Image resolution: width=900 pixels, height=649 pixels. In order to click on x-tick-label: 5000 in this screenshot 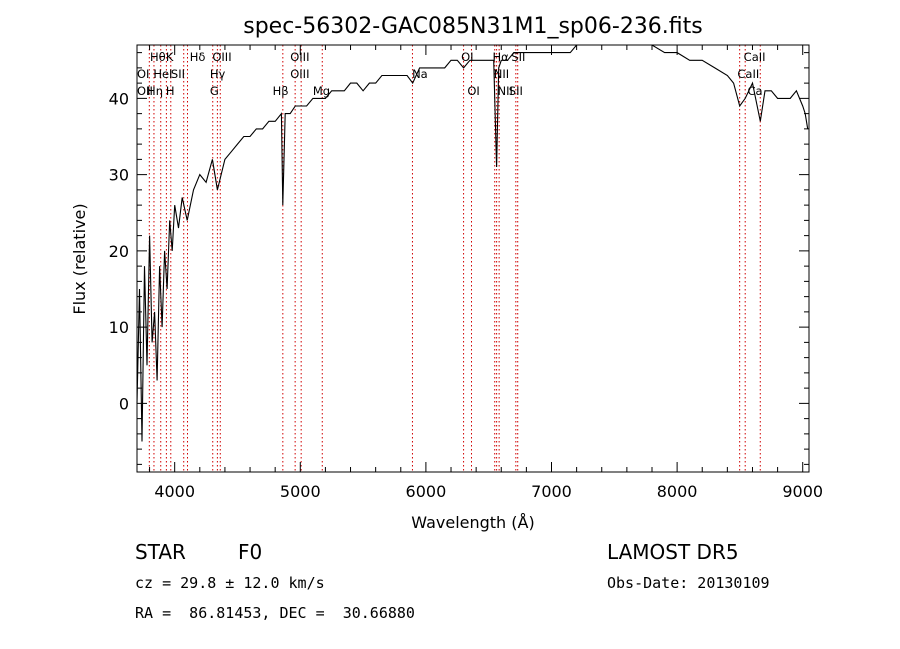, I will do `click(300, 491)`.